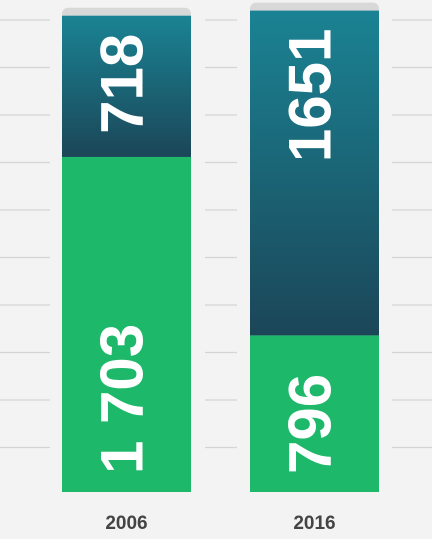 Image resolution: width=432 pixels, height=539 pixels. Describe the element at coordinates (121, 84) in the screenshot. I see `value-label: 718` at that location.